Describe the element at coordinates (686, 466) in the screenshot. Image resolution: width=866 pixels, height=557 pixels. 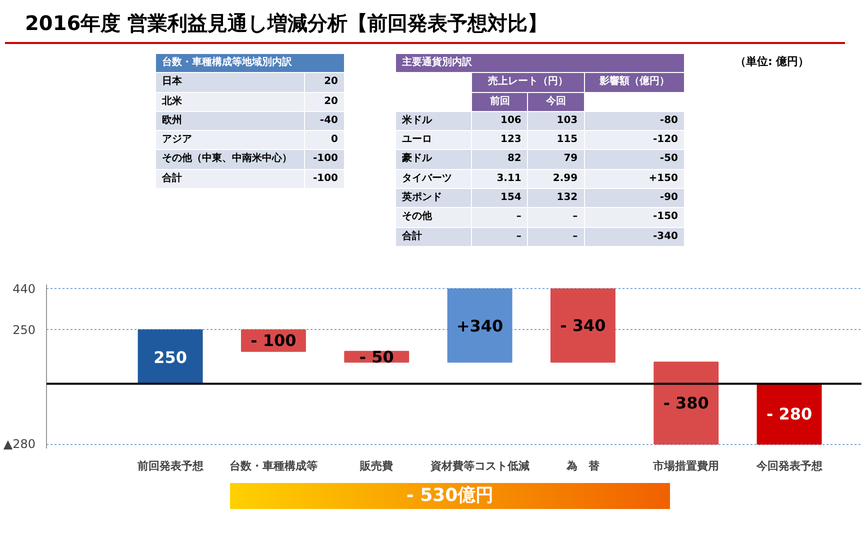
I see `x-tick-label: 市場措置費用` at that location.